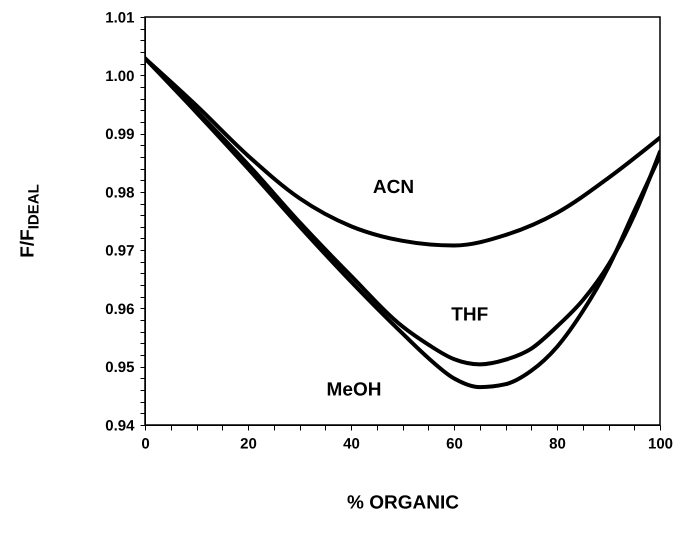 The width and height of the screenshot is (675, 538). I want to click on y-tick-label: 1.00, so click(119, 76).